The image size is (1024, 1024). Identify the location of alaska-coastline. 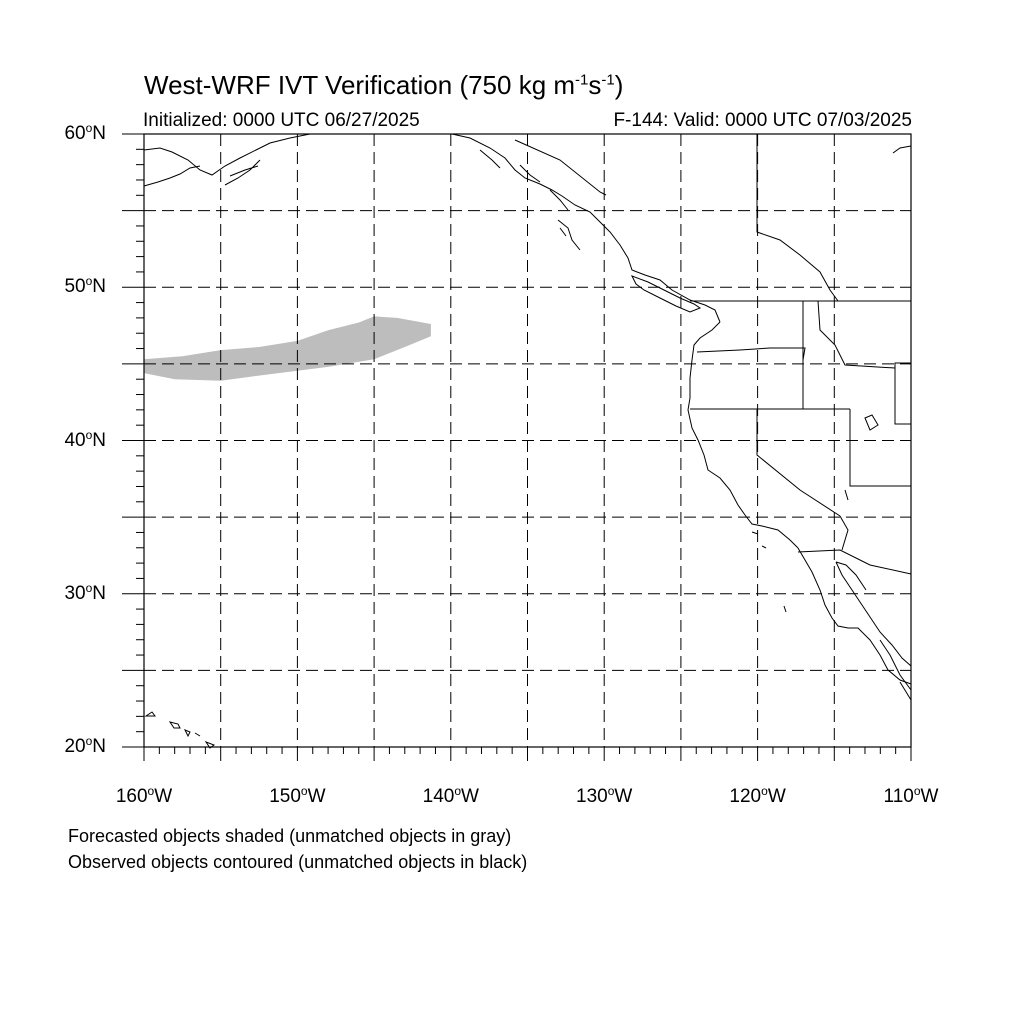
(227, 160).